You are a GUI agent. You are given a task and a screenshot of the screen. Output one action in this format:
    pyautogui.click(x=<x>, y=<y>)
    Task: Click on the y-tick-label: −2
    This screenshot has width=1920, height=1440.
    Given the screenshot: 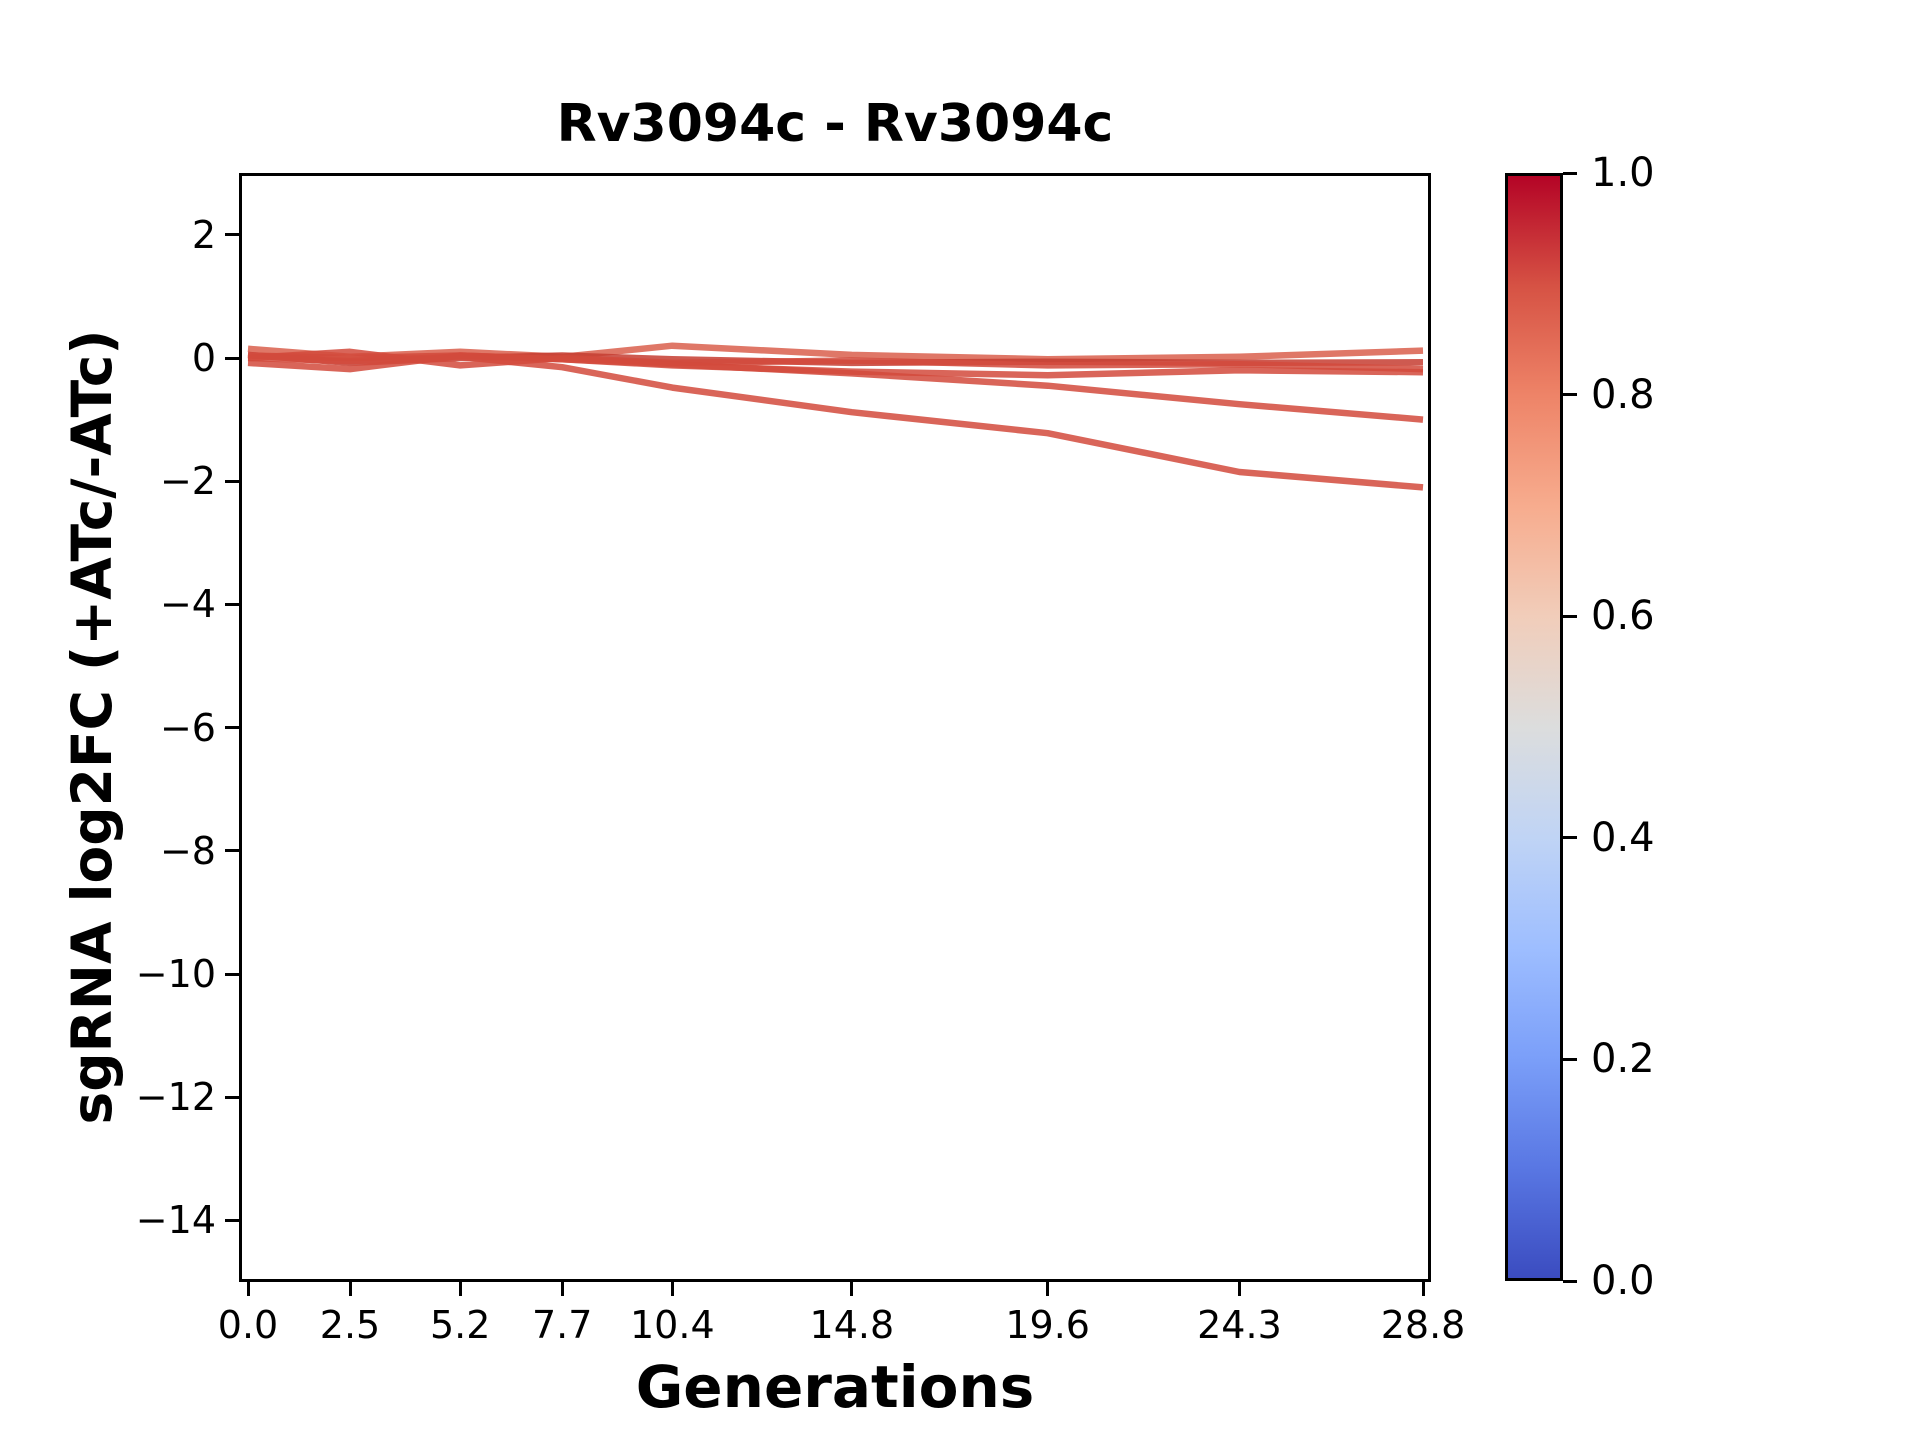 What is the action you would take?
    pyautogui.click(x=187, y=481)
    